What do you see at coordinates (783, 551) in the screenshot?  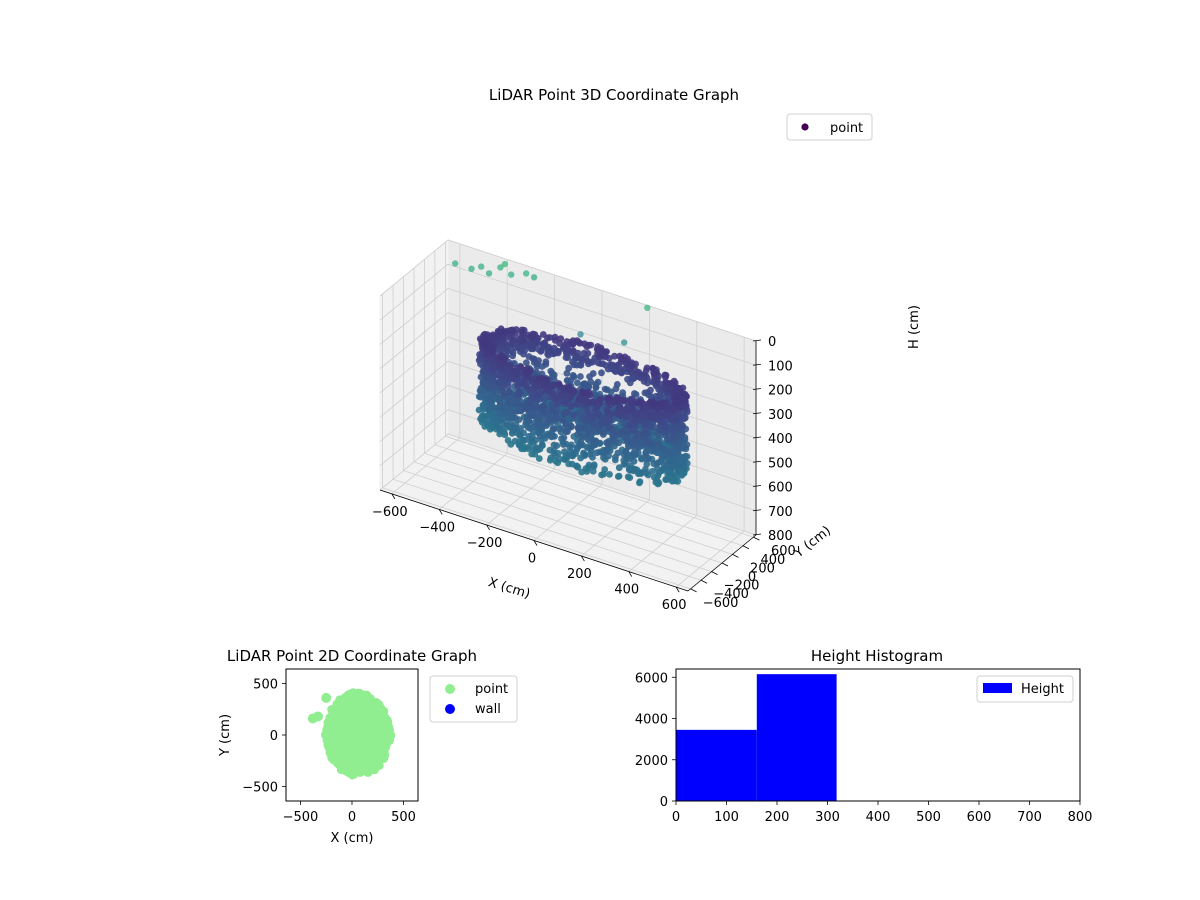 I see `y-tick-label: 600` at bounding box center [783, 551].